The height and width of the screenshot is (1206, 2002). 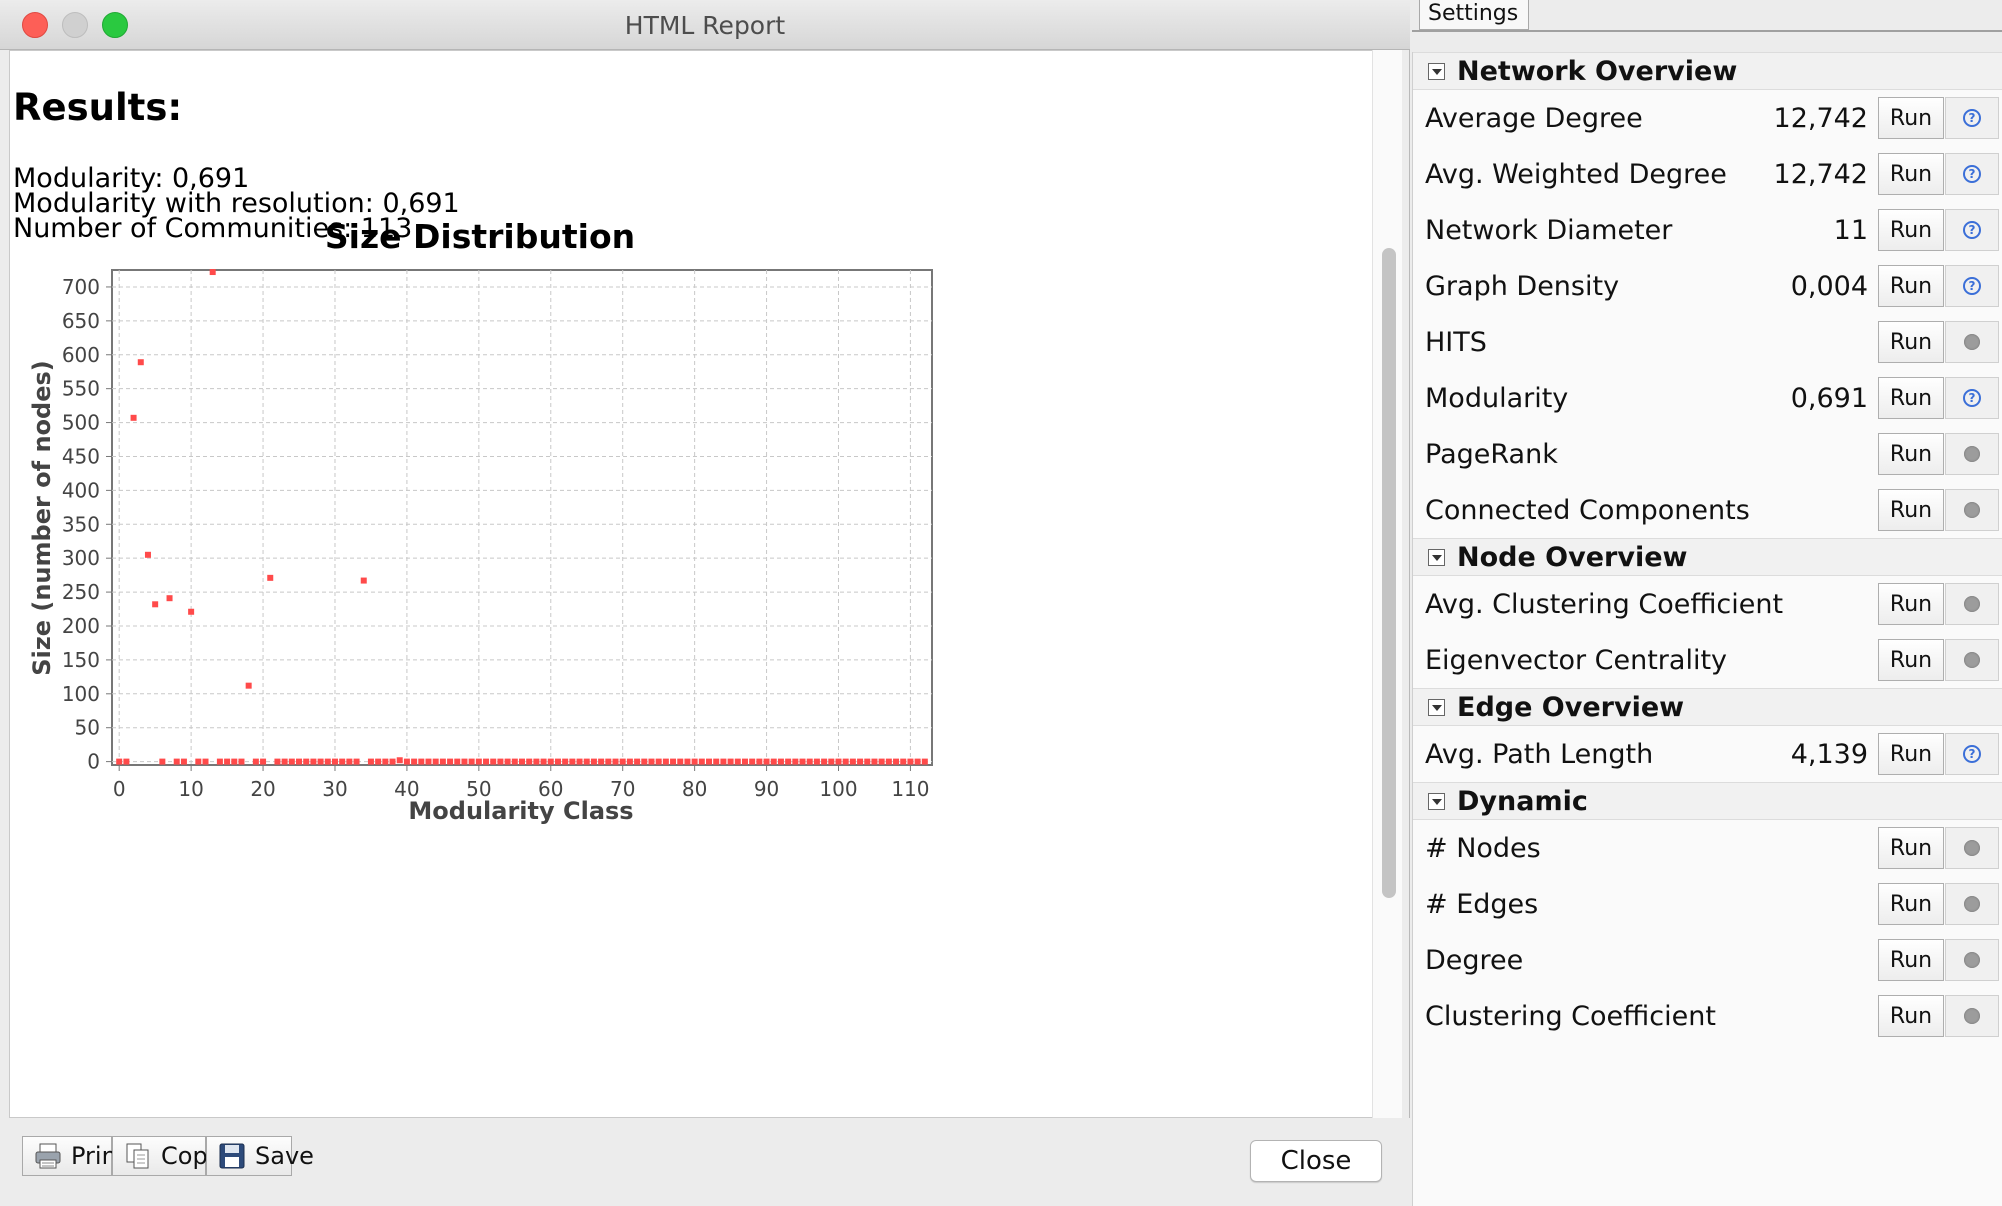 I want to click on copy-button: Copy, so click(x=167, y=1156).